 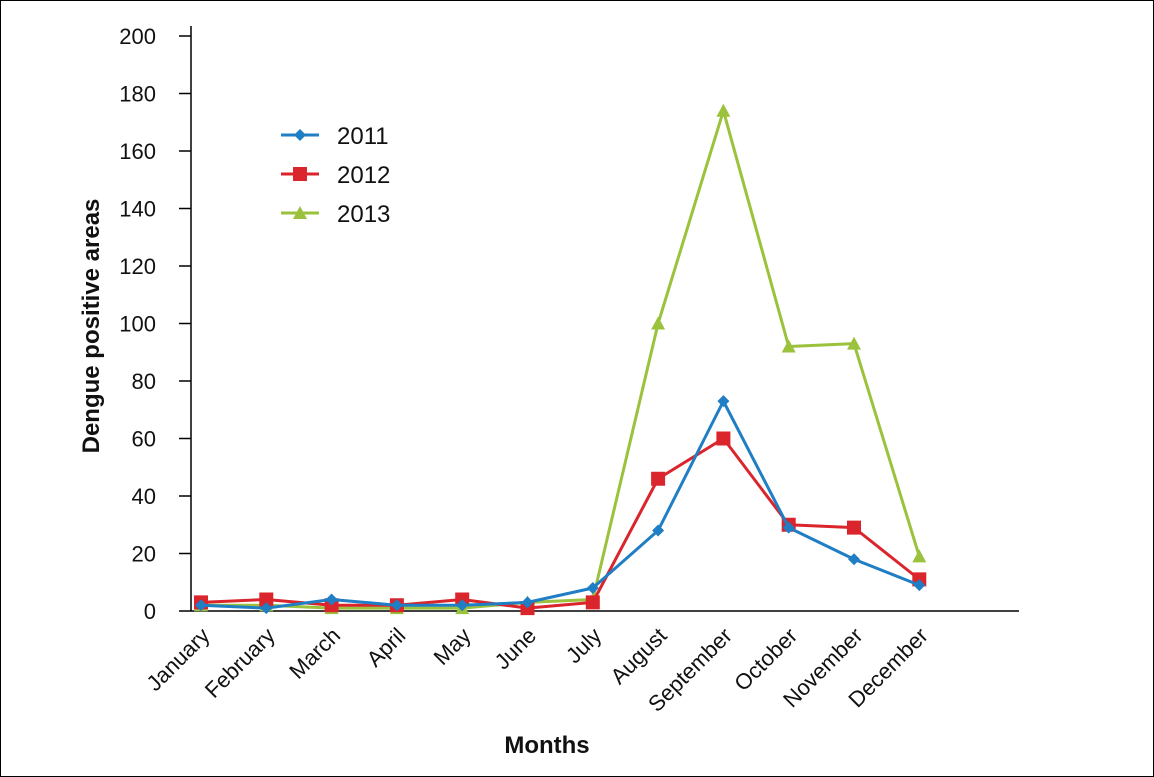 What do you see at coordinates (363, 136) in the screenshot?
I see `legend-label: 2011` at bounding box center [363, 136].